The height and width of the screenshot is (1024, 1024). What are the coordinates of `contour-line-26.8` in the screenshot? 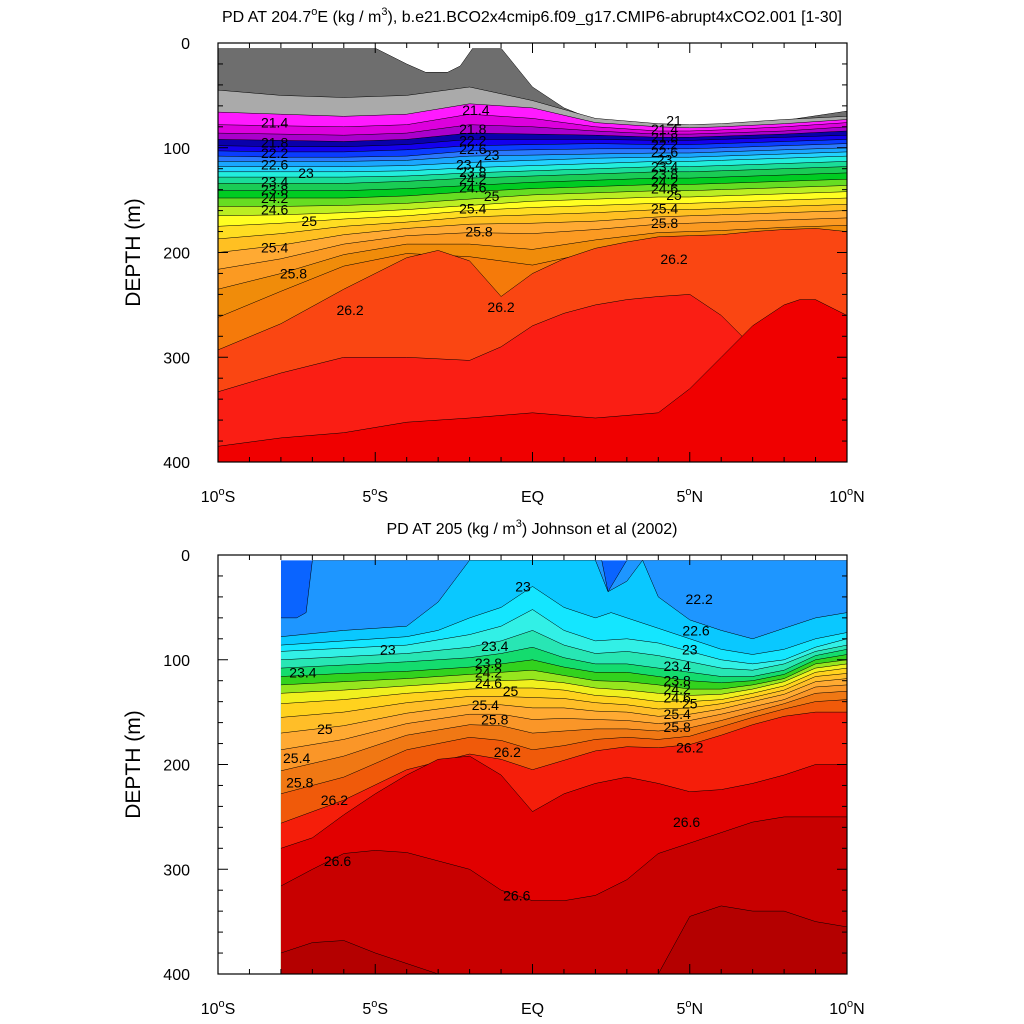 It's located at (563, 939).